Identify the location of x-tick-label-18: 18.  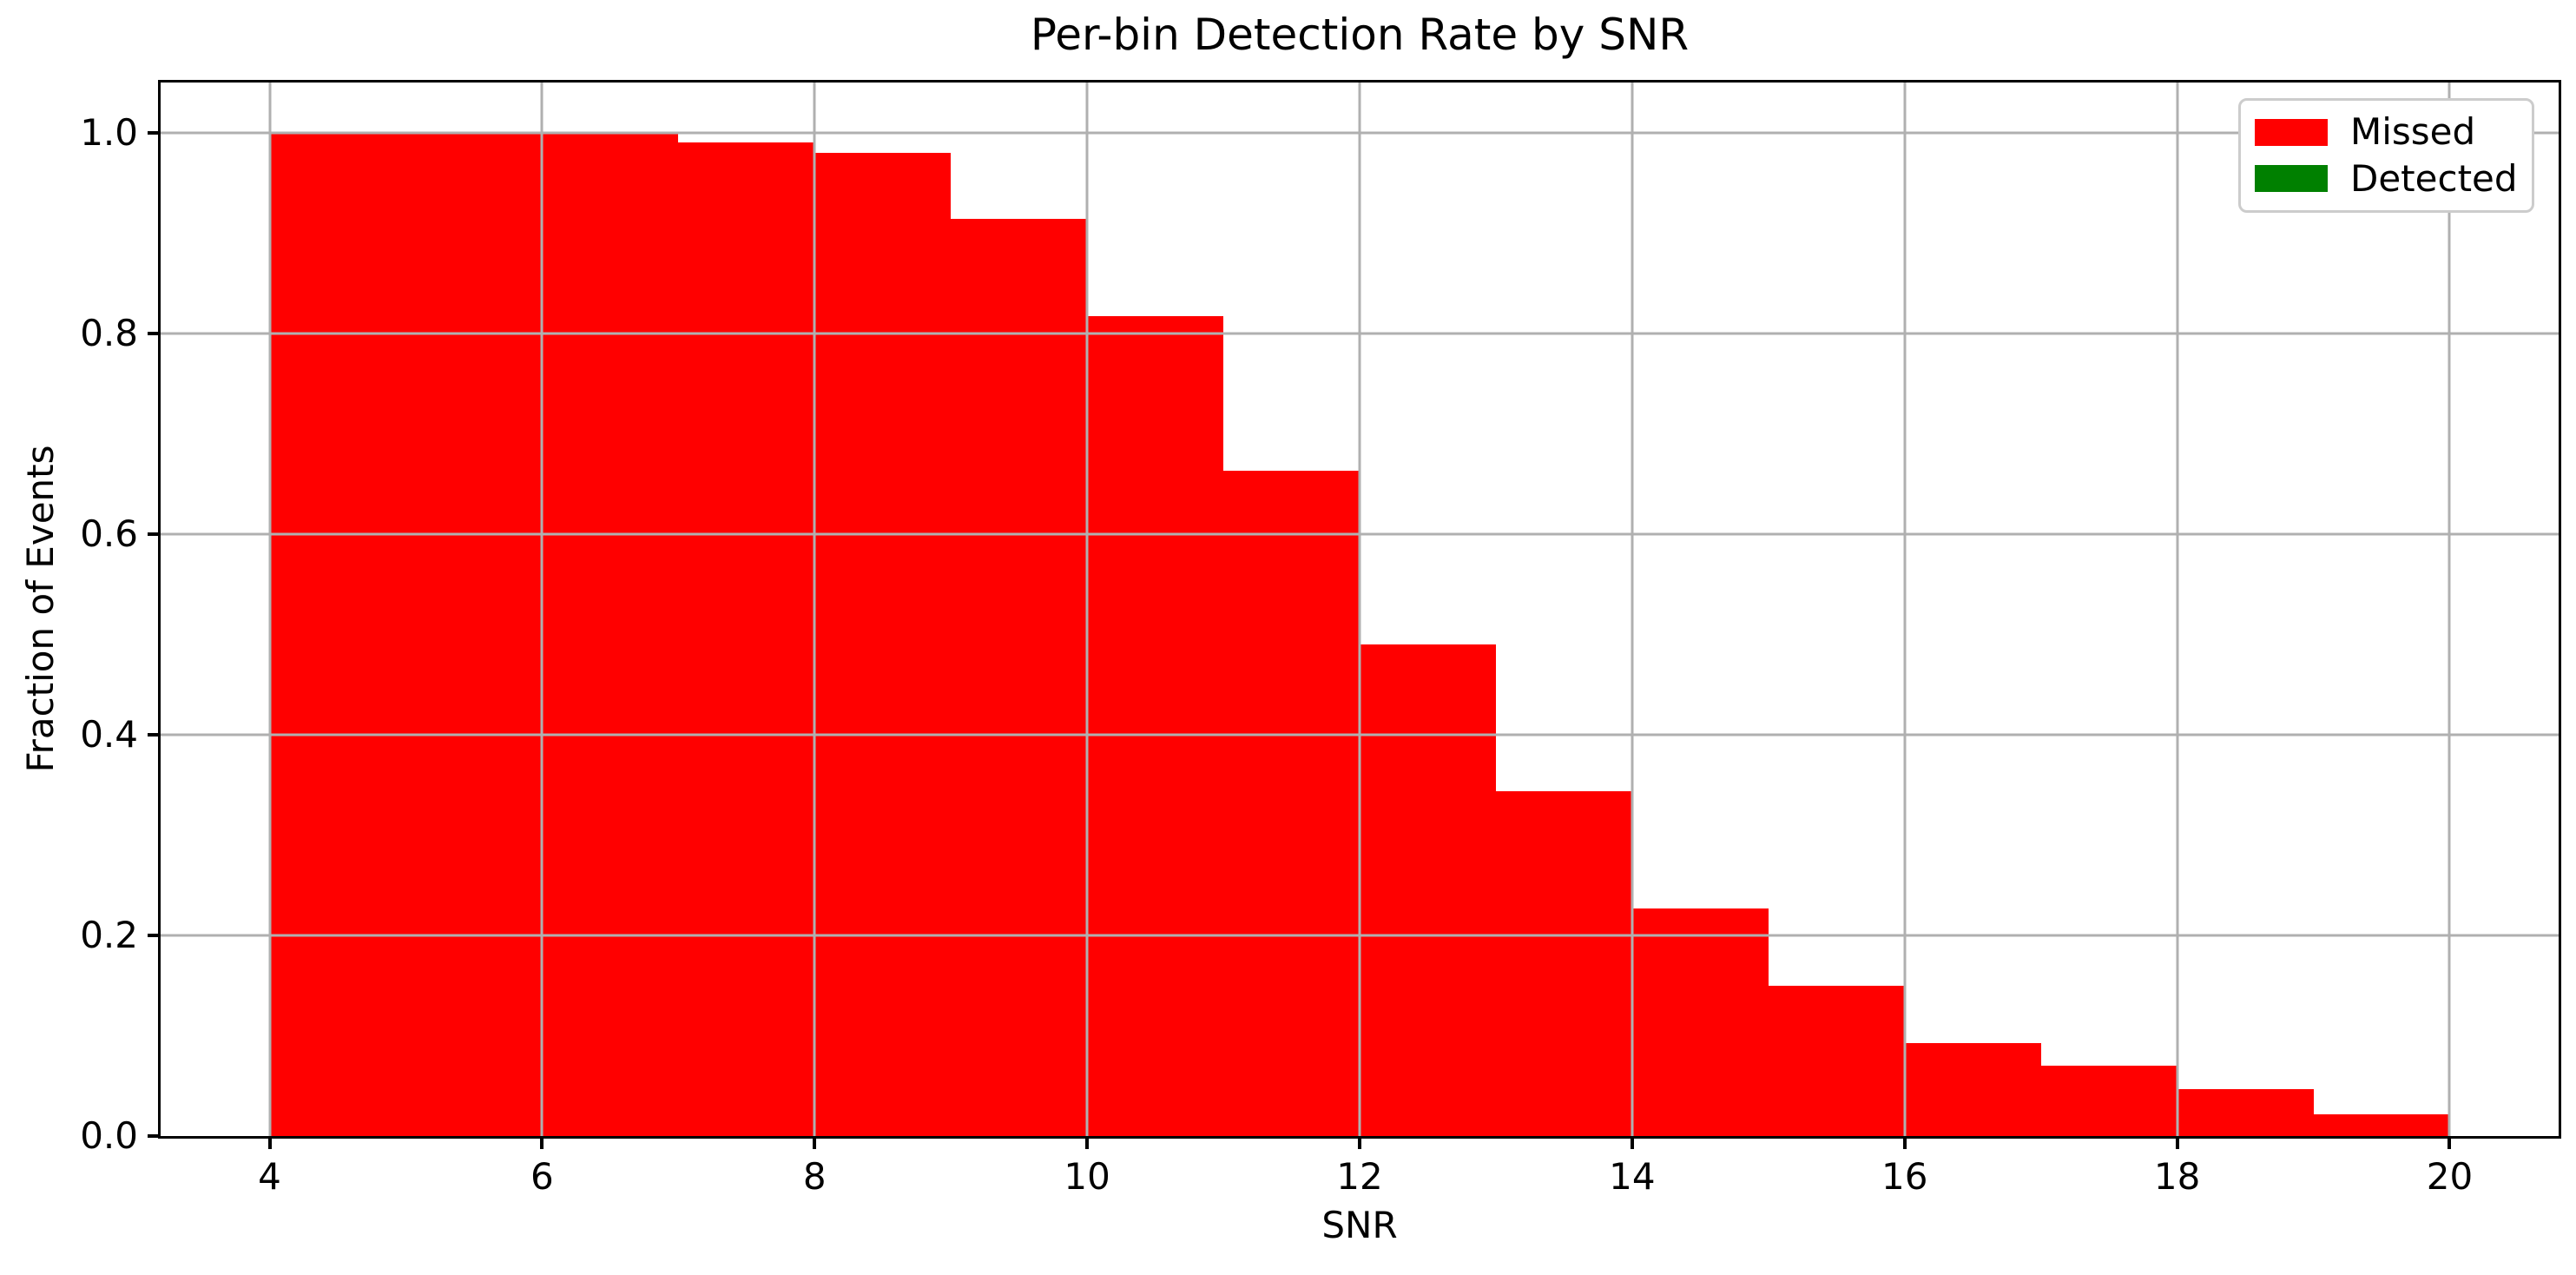
(2177, 1176).